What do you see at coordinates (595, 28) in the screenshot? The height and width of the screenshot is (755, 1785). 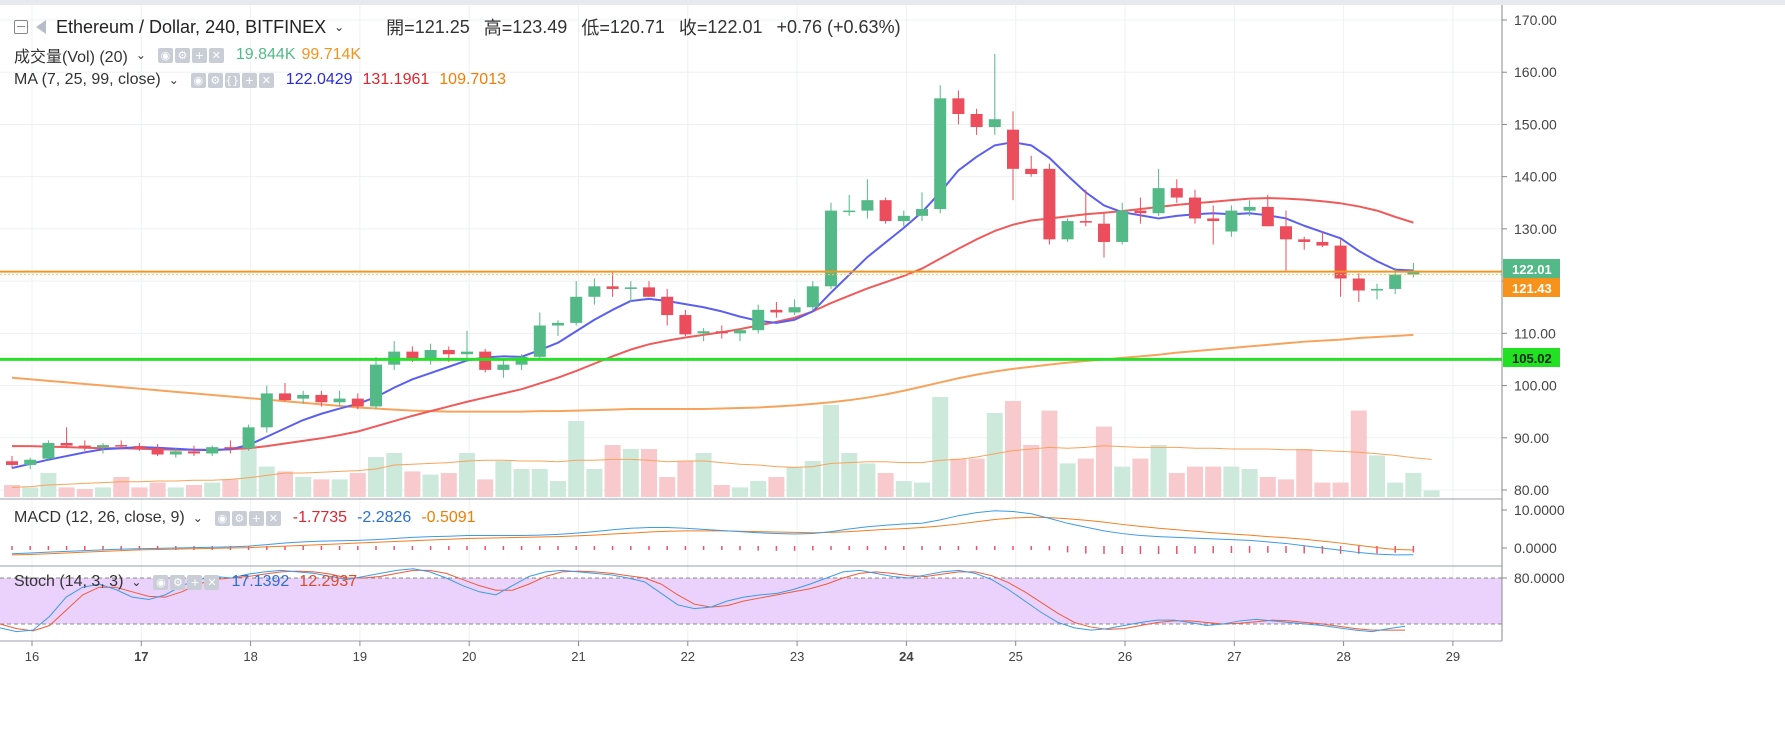 I see `low-label: 低=` at bounding box center [595, 28].